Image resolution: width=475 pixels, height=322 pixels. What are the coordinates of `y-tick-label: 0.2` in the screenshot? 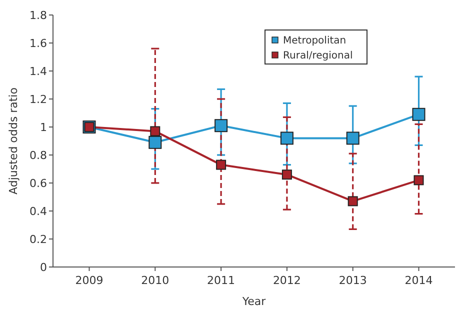 It's located at (38, 239).